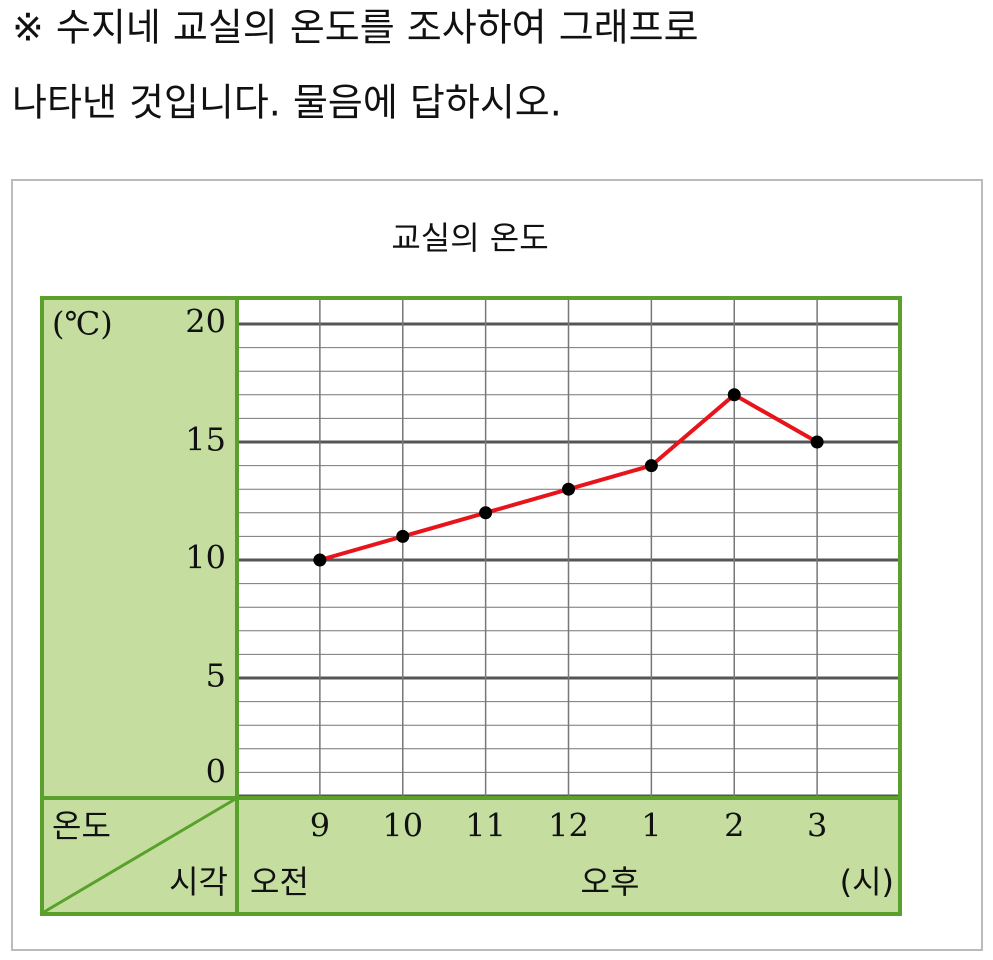  What do you see at coordinates (402, 826) in the screenshot?
I see `x-tick-label: 10` at bounding box center [402, 826].